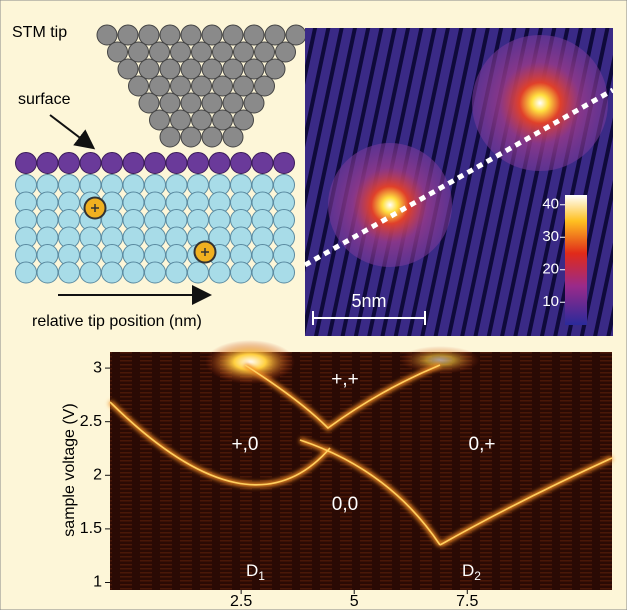 The height and width of the screenshot is (610, 627). I want to click on y-axis-label: sample voltage (V), so click(69, 469).